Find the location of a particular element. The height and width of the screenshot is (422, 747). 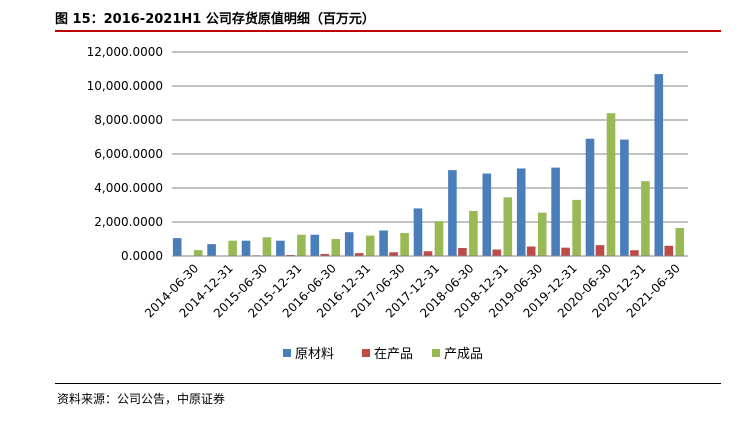

title-rule is located at coordinates (388, 31).